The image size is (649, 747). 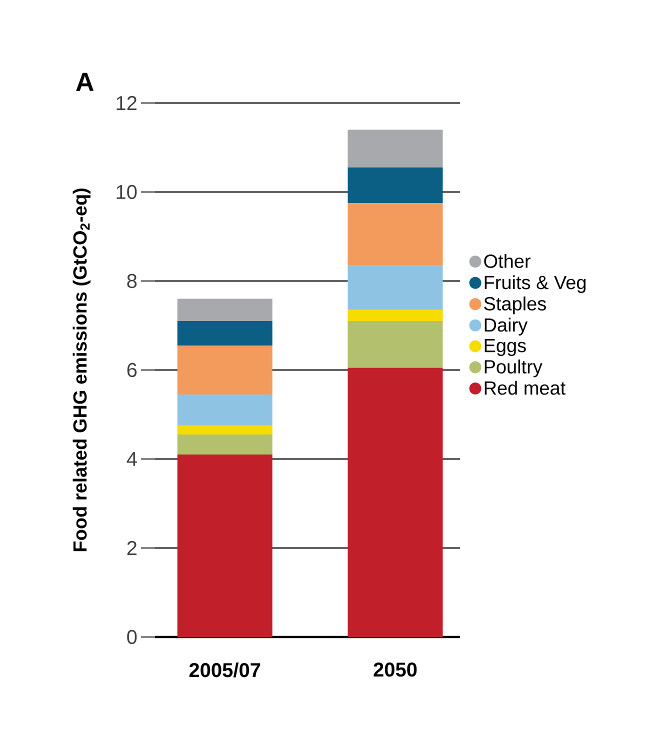 What do you see at coordinates (85, 81) in the screenshot?
I see `chart-title: A` at bounding box center [85, 81].